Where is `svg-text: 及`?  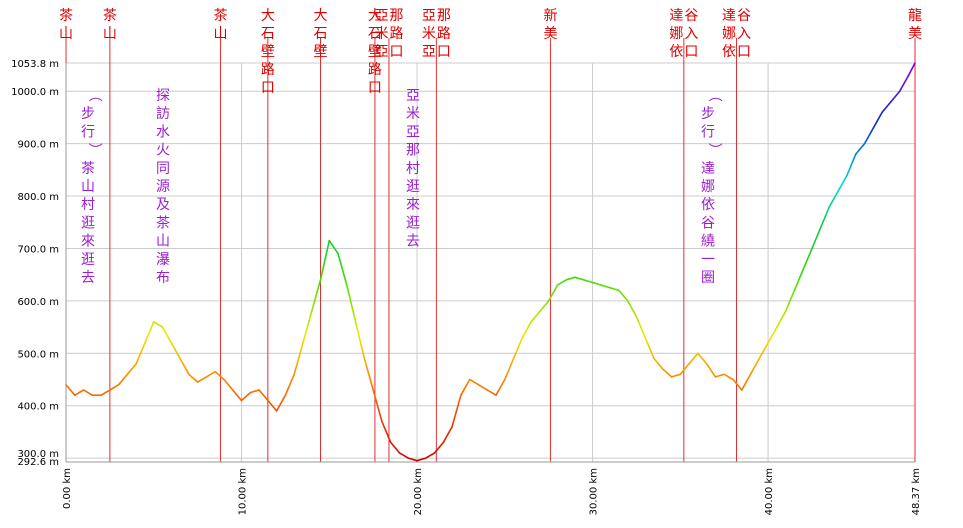
svg-text: 及 is located at coordinates (163, 205).